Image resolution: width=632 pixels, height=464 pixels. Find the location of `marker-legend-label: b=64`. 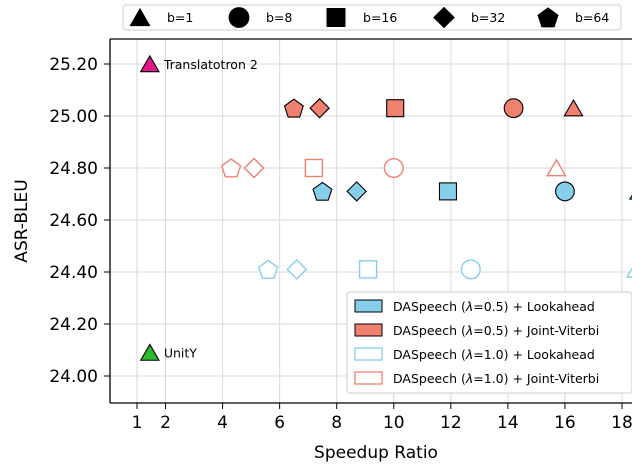

marker-legend-label: b=64 is located at coordinates (592, 17).